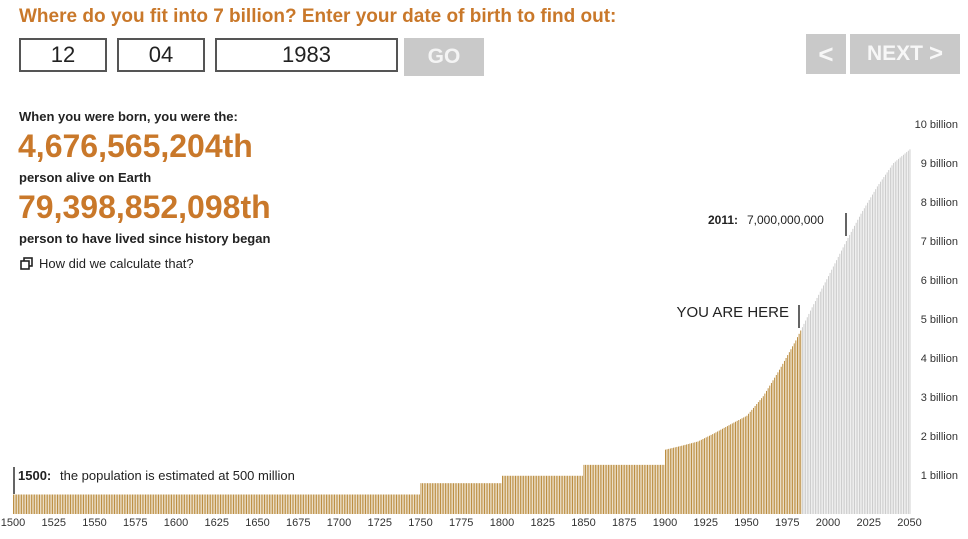 This screenshot has height=539, width=968. I want to click on bar-1976, so click(789, 433).